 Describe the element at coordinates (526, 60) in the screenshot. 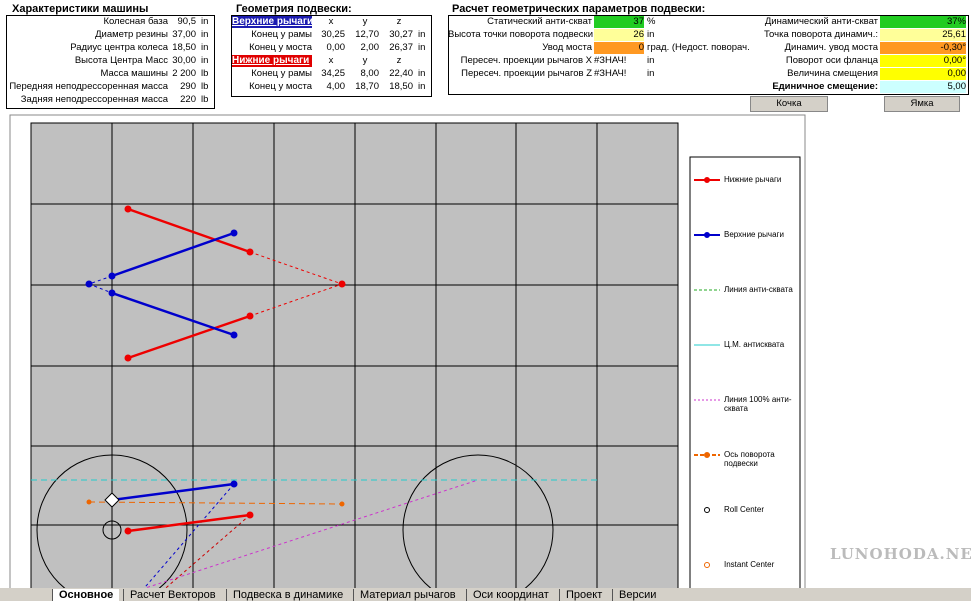

I see `calc-label: Пересеч. проекции рычагов X` at that location.